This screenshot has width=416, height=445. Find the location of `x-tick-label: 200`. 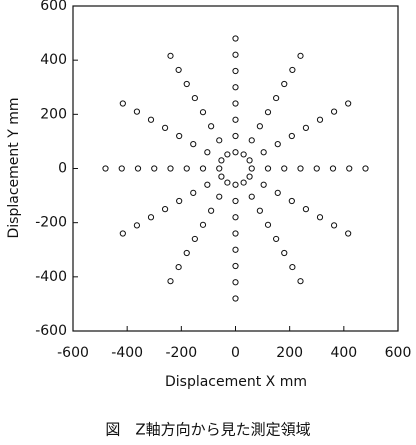

x-tick-label: 200 is located at coordinates (289, 353).